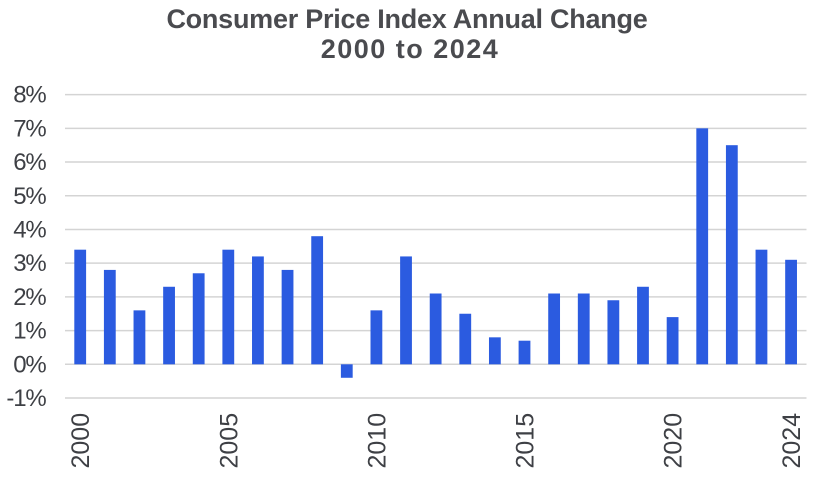 The image size is (840, 477). What do you see at coordinates (29, 297) in the screenshot?
I see `svg-text: 2%` at bounding box center [29, 297].